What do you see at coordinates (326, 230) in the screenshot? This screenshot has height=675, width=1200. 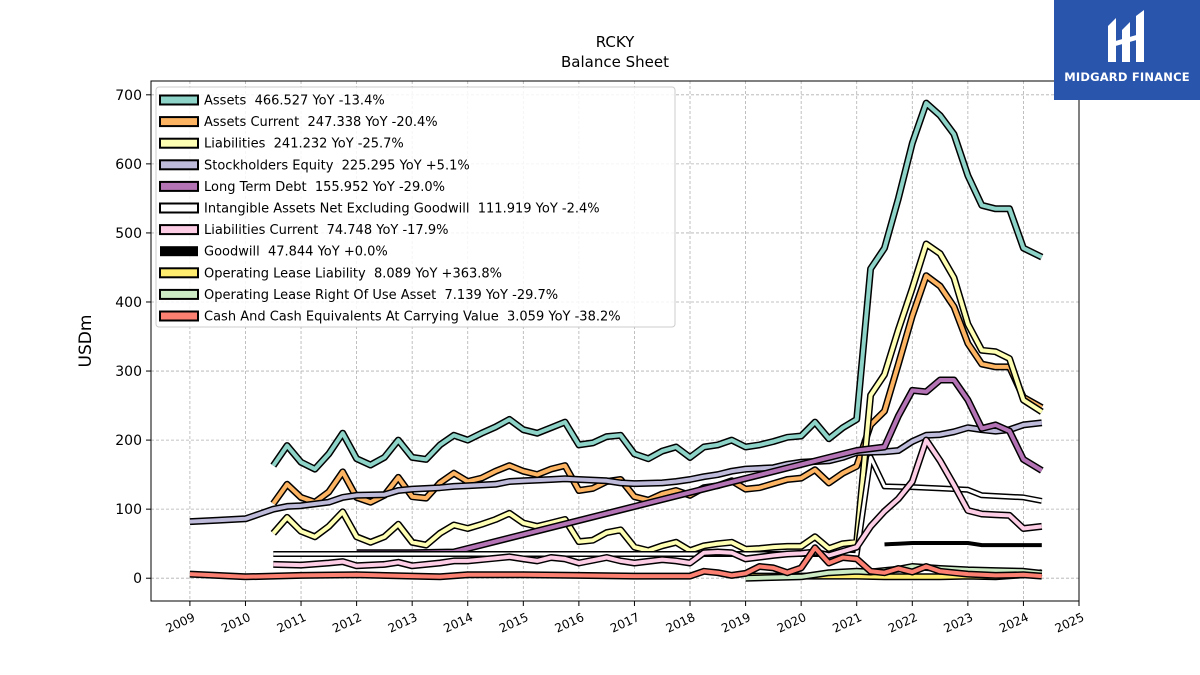 I see `legend-label: Liabilities Current 74.748 YoY -17.9%` at bounding box center [326, 230].